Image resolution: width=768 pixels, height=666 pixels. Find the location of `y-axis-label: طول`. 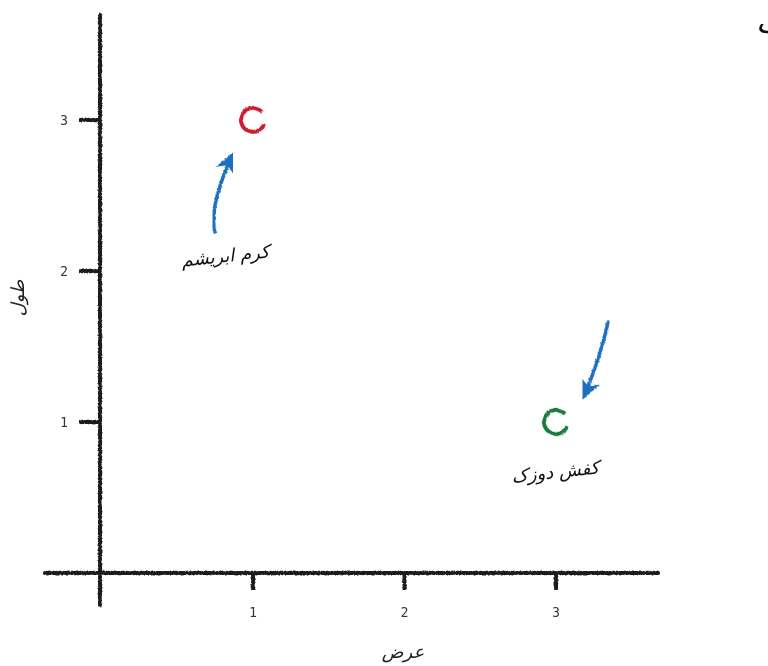

y-axis-label: طول is located at coordinates (18, 297).